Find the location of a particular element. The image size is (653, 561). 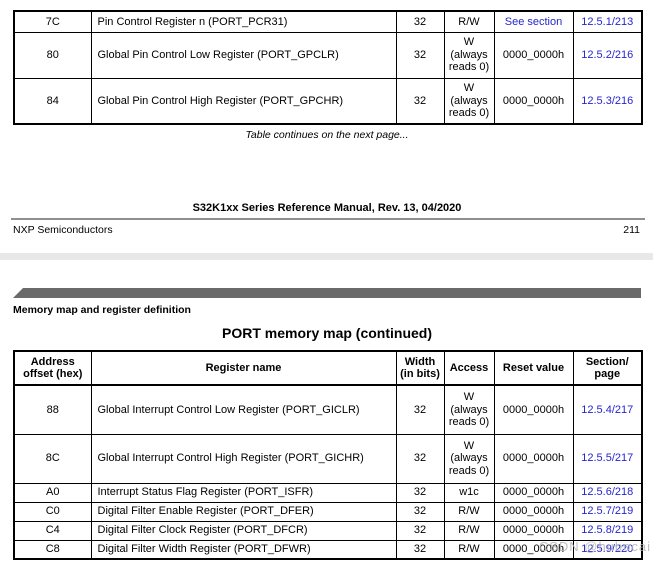

register-name-cell: Pin Control Register n (PORT_PCR31) is located at coordinates (243, 21).